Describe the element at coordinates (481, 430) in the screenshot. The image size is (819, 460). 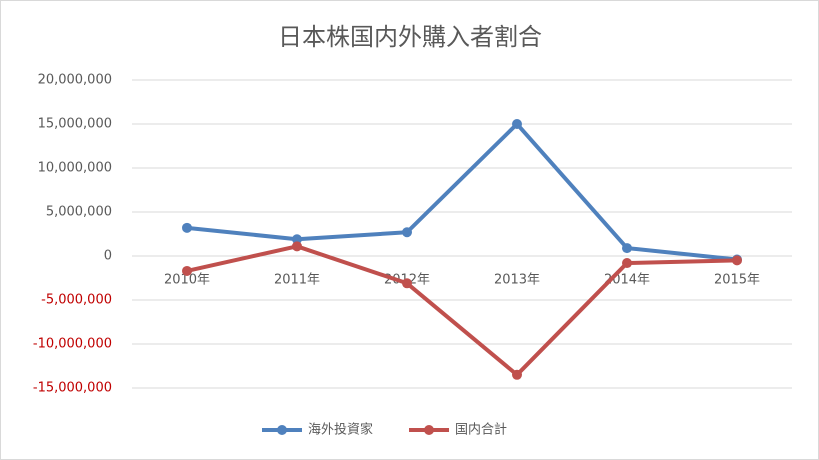
I see `legend-label: 国内合計` at that location.